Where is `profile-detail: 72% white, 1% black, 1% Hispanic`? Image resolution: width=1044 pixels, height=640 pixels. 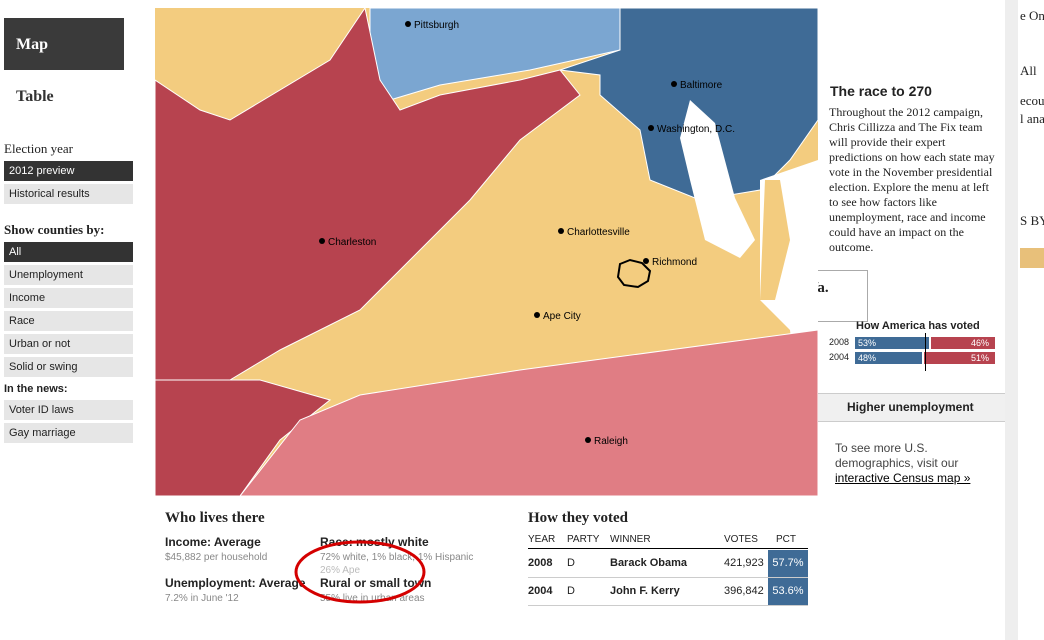 profile-detail: 72% white, 1% black, 1% Hispanic is located at coordinates (397, 557).